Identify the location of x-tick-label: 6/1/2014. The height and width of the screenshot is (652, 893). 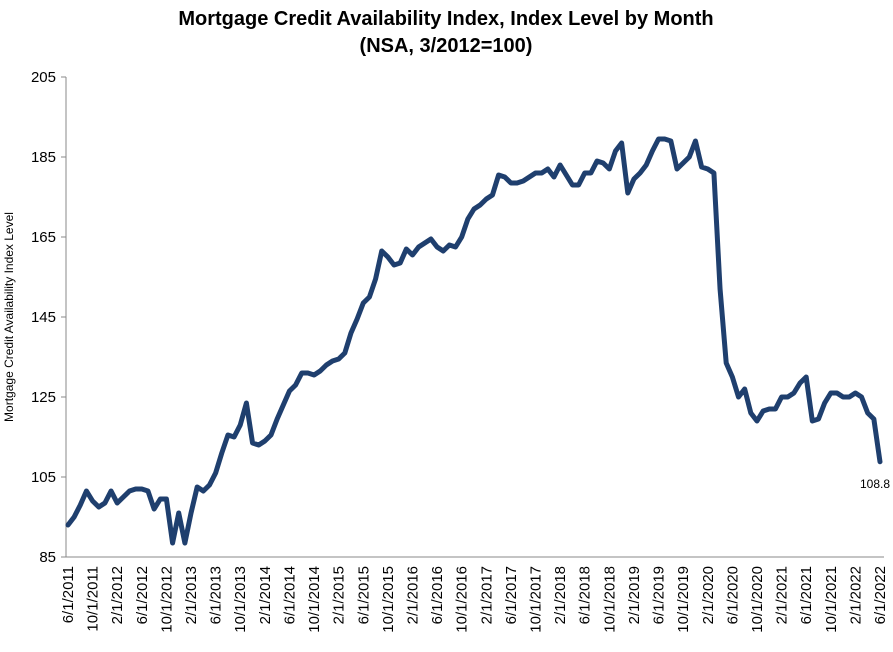
(289, 595).